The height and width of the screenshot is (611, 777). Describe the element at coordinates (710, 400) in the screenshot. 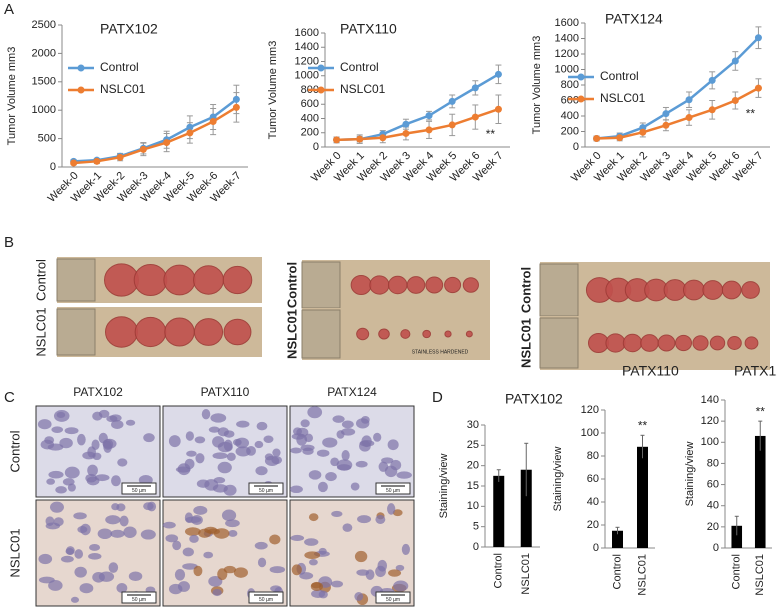

I see `y-tick-label: 140` at that location.